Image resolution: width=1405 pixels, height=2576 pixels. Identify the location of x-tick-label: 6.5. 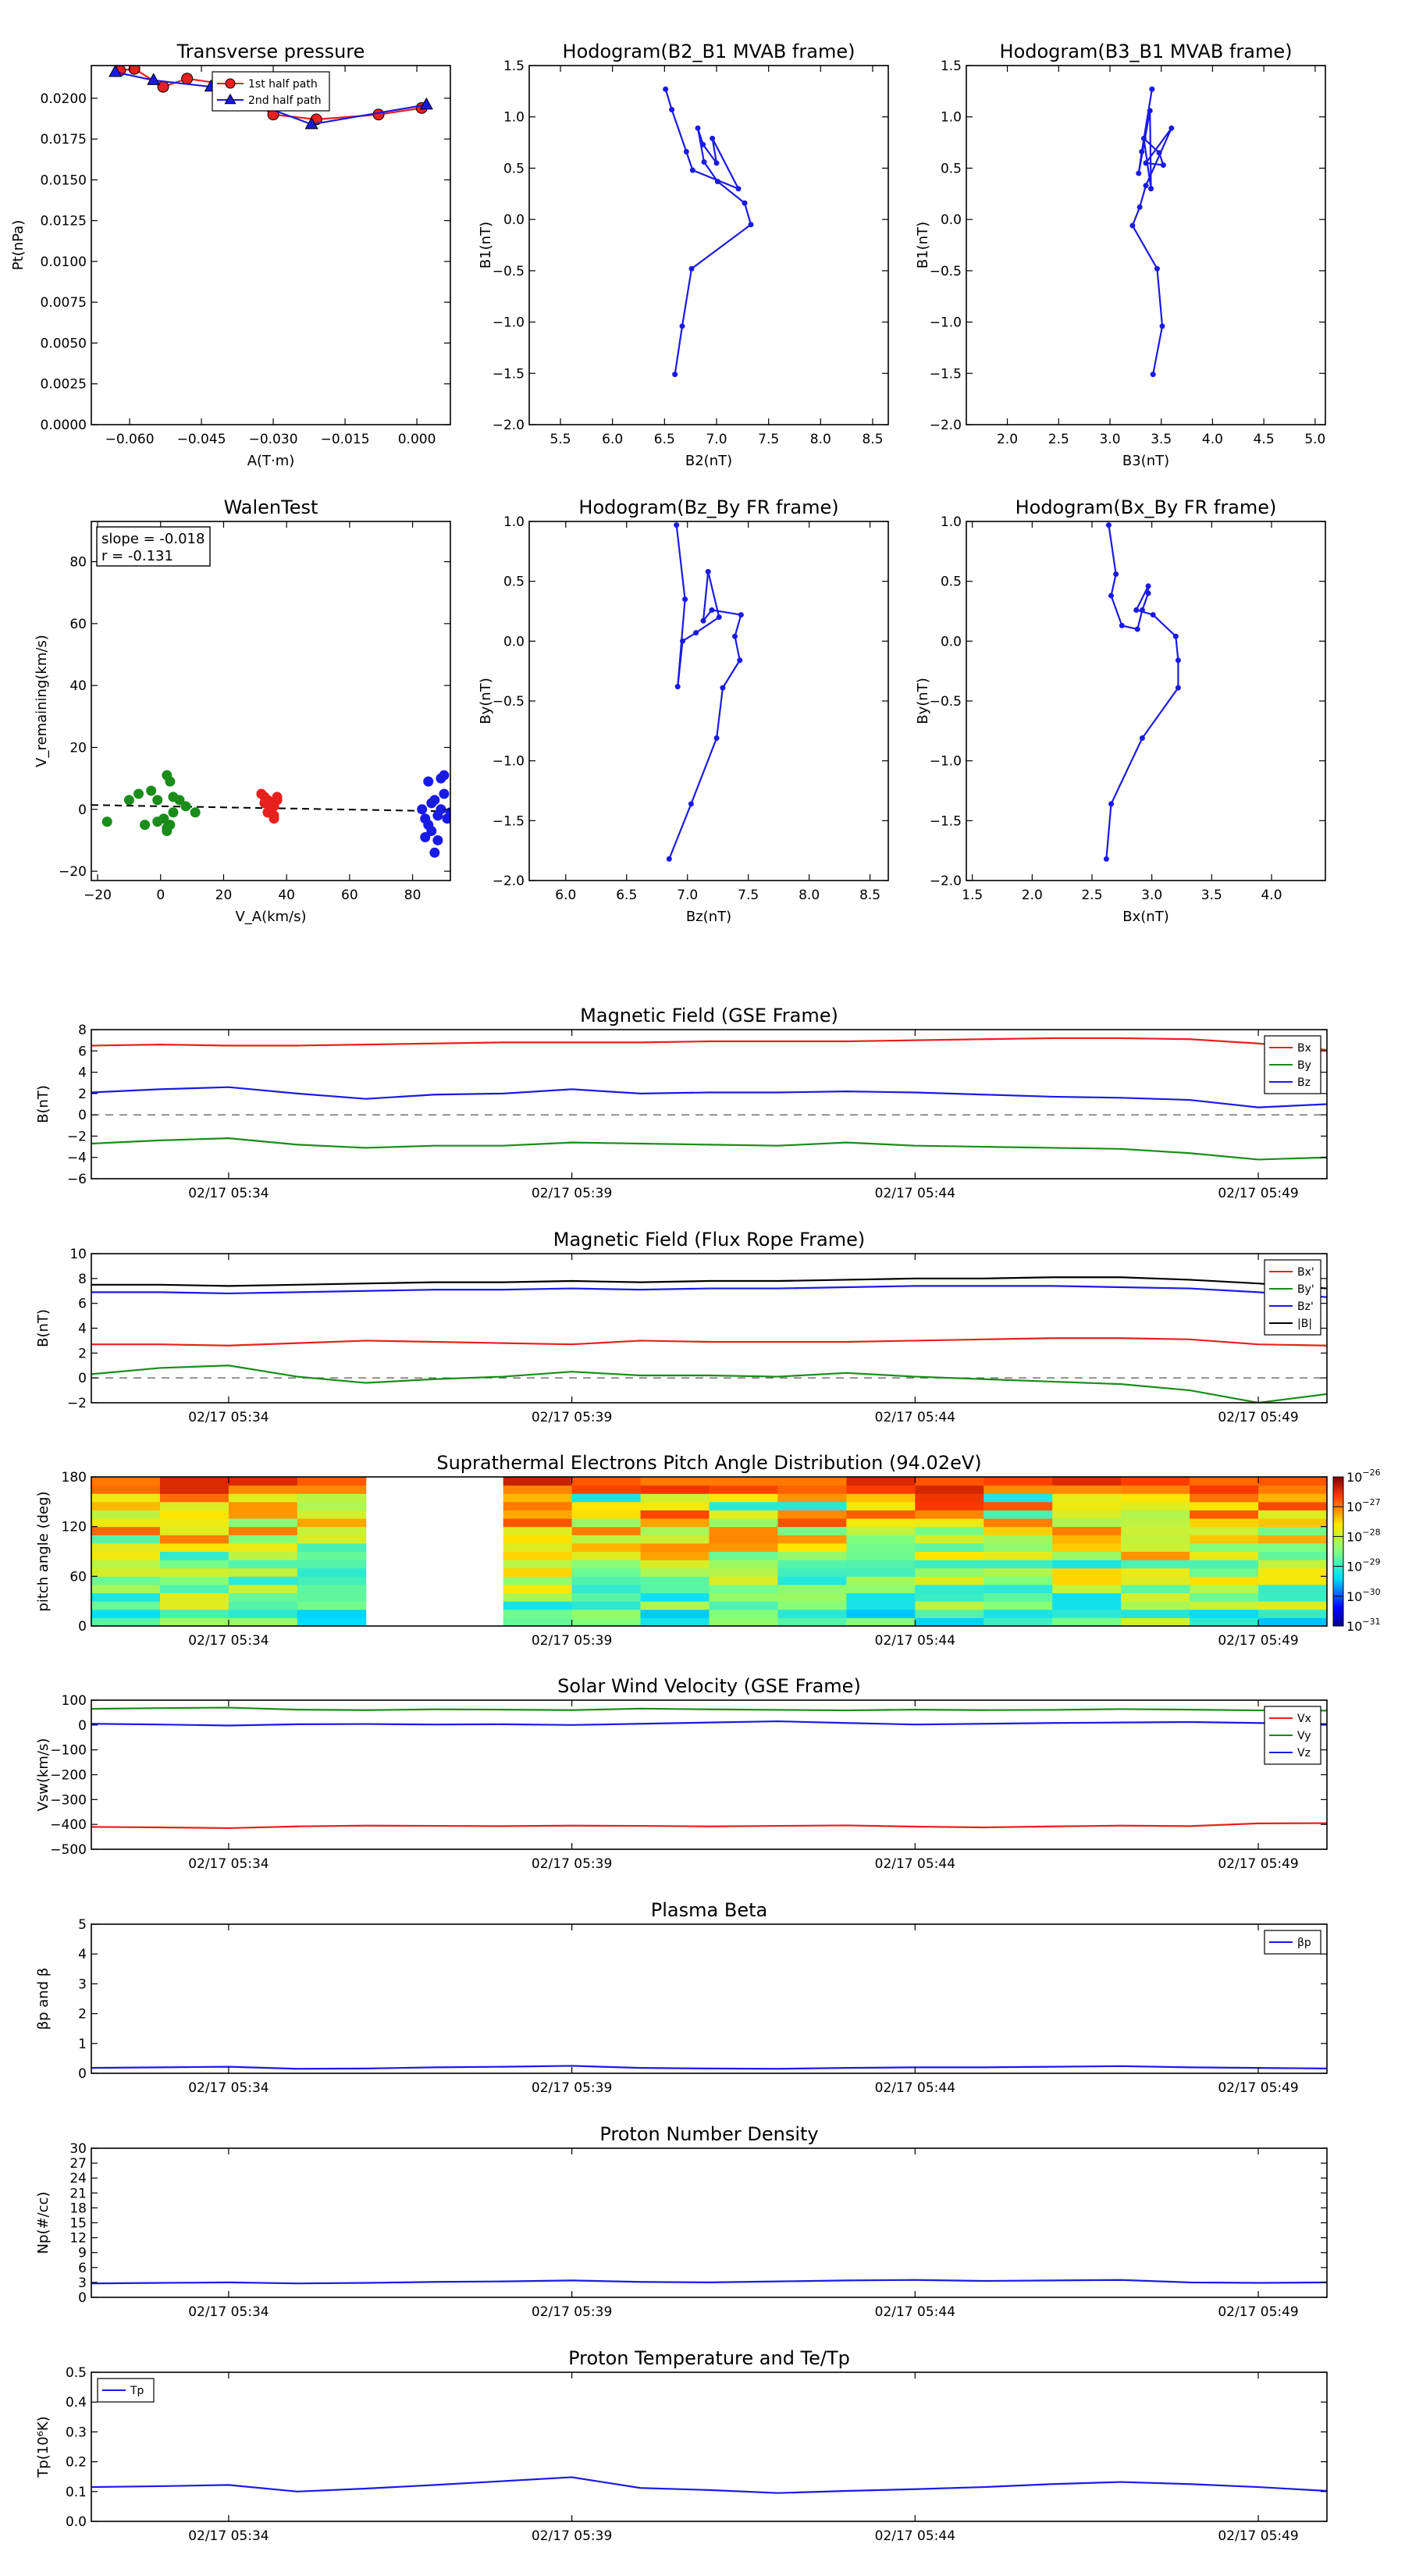
(626, 895).